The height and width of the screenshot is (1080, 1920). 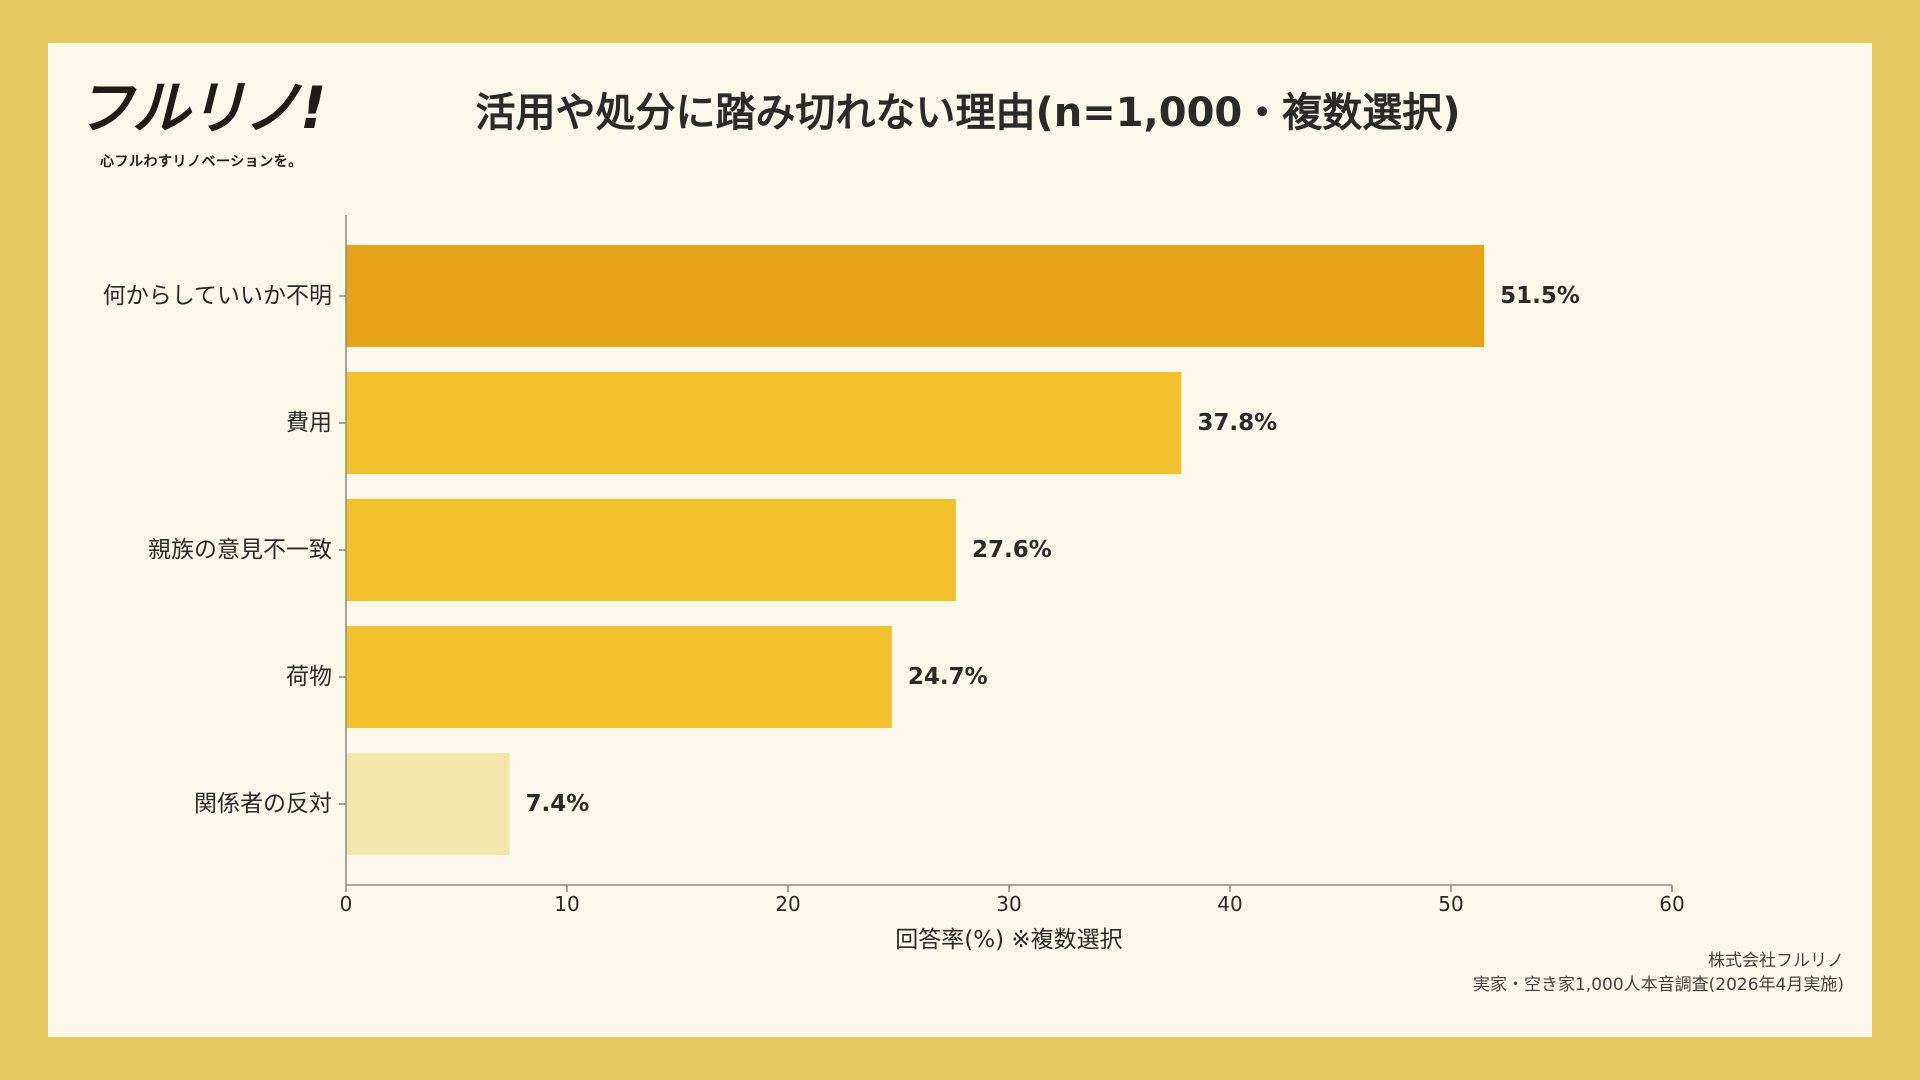 I want to click on value-label-1: 51.5%, so click(x=1540, y=296).